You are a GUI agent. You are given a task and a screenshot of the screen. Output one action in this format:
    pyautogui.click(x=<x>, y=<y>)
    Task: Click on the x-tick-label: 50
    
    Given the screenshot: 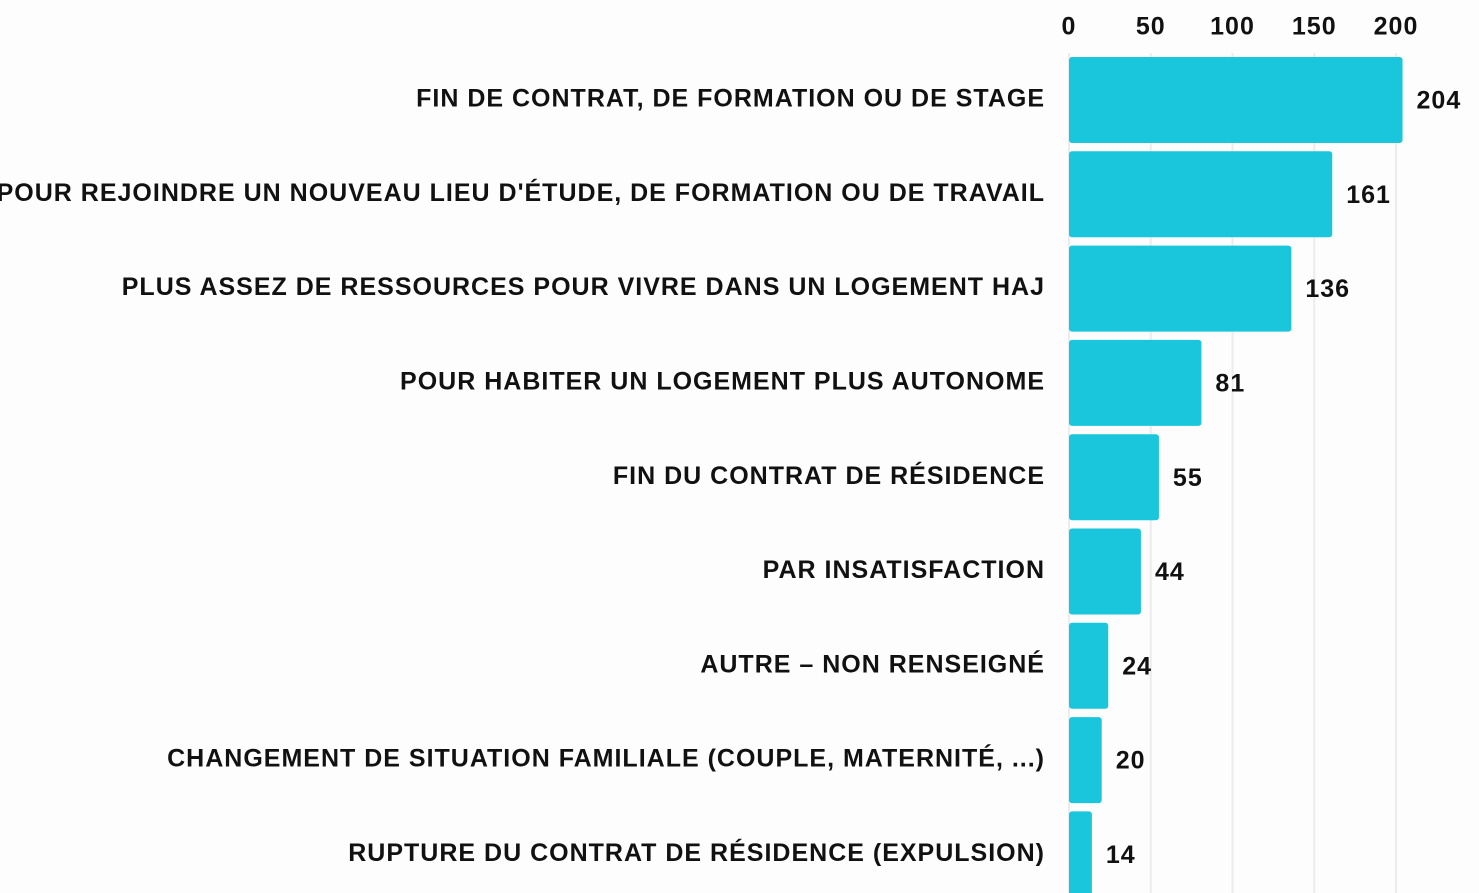 What is the action you would take?
    pyautogui.click(x=1151, y=27)
    